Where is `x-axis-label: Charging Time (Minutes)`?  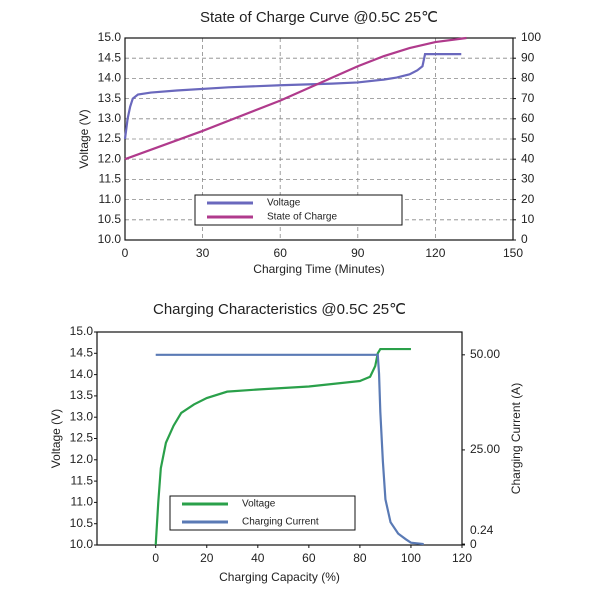
x-axis-label: Charging Time (Minutes) is located at coordinates (318, 269).